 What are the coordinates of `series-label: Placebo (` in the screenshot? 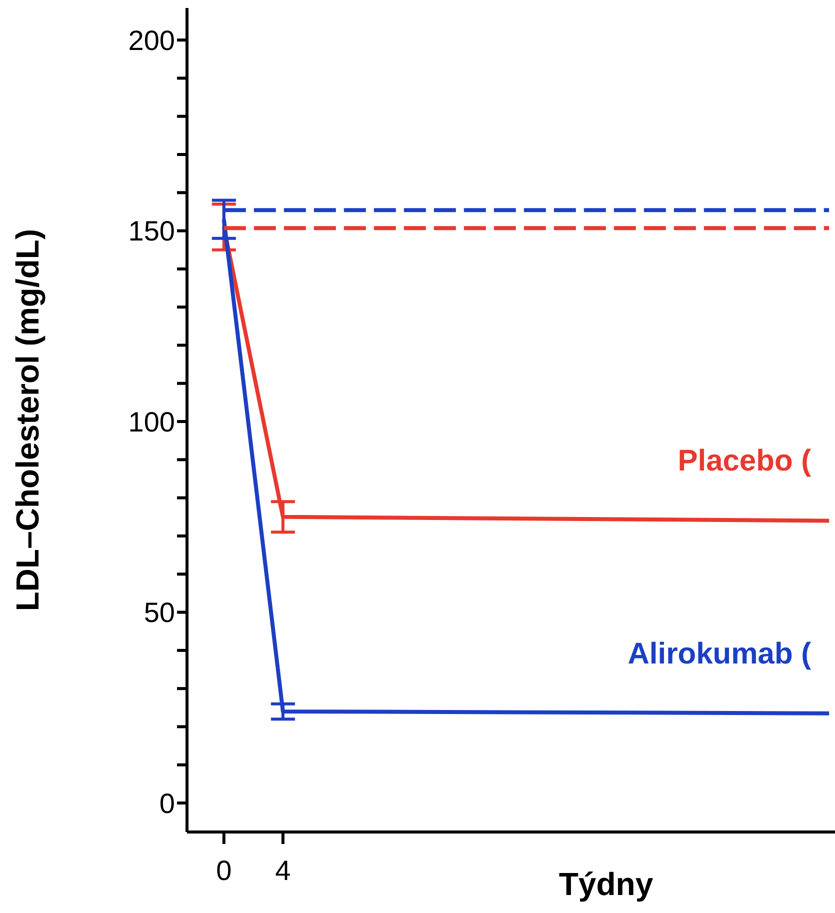 It's located at (745, 461).